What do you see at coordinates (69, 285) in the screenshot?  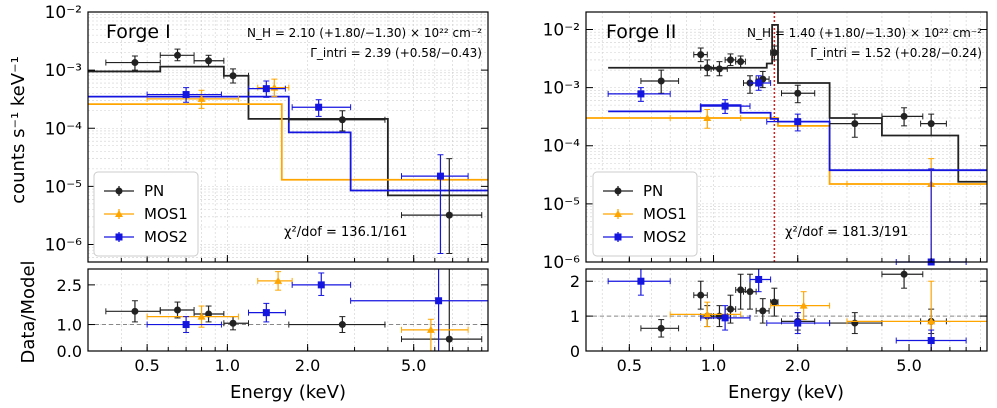 I see `residual-y-tick-label: 2.5` at bounding box center [69, 285].